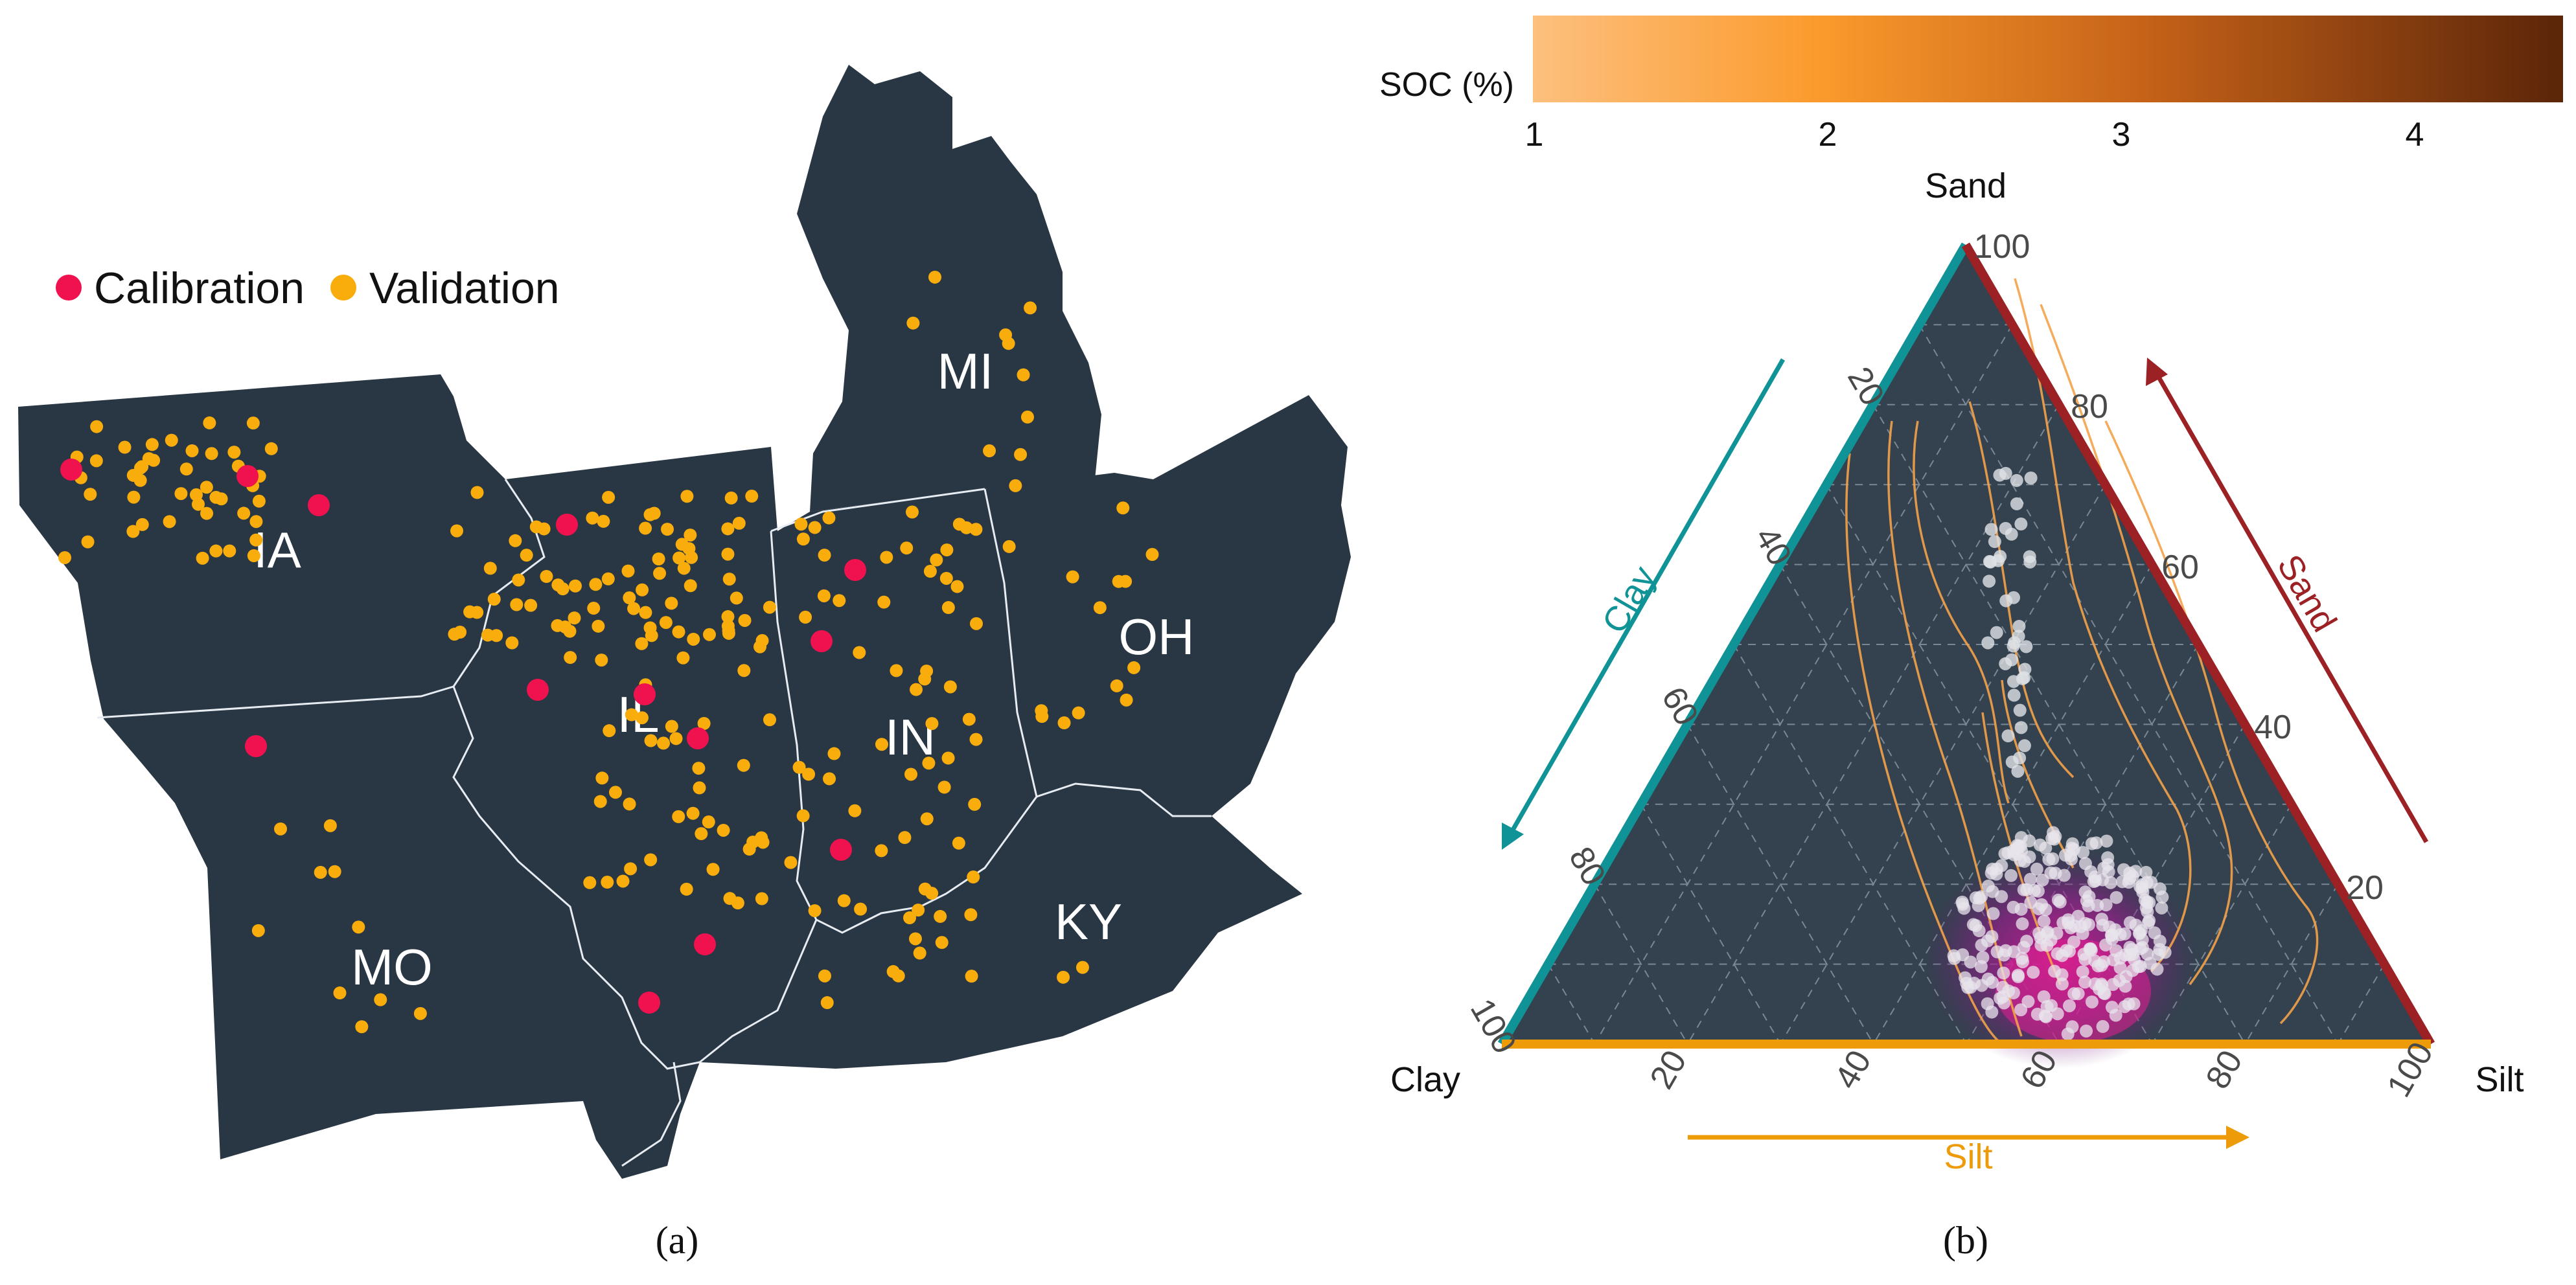 Image resolution: width=2576 pixels, height=1285 pixels. I want to click on state-label-oh: OH, so click(1157, 636).